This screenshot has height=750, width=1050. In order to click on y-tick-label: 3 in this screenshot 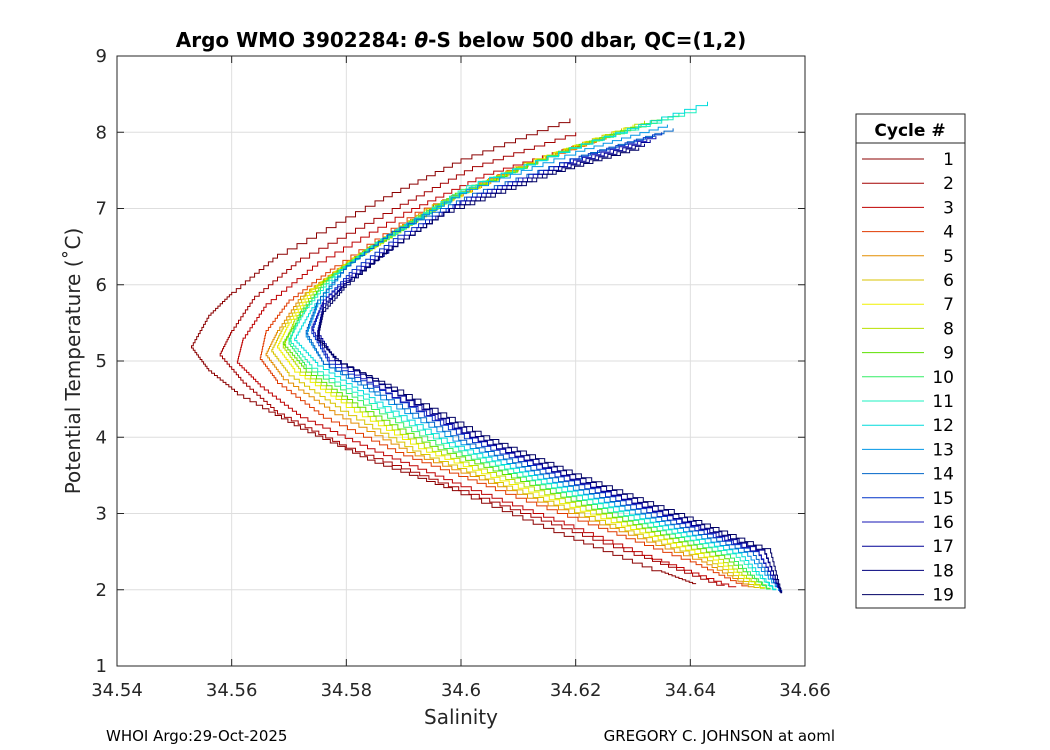, I will do `click(101, 514)`.